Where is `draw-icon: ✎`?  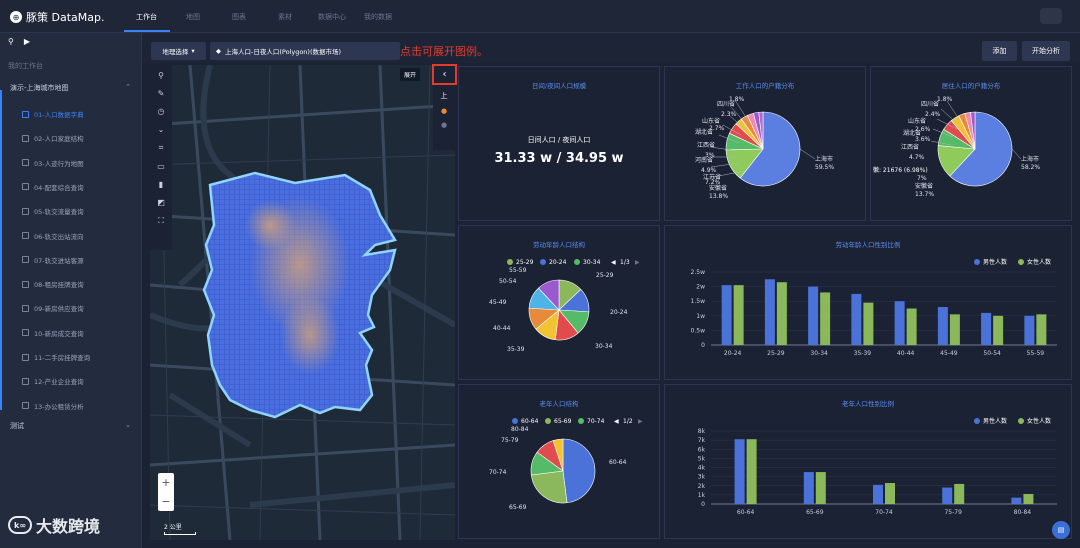 draw-icon: ✎ is located at coordinates (161, 93).